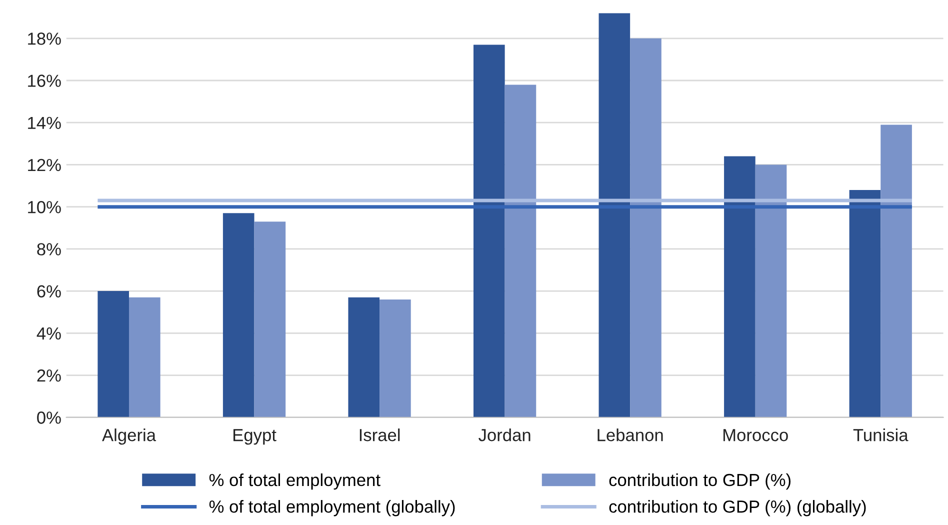 The image size is (948, 525). What do you see at coordinates (504, 435) in the screenshot?
I see `x-tick-label: Jordan` at bounding box center [504, 435].